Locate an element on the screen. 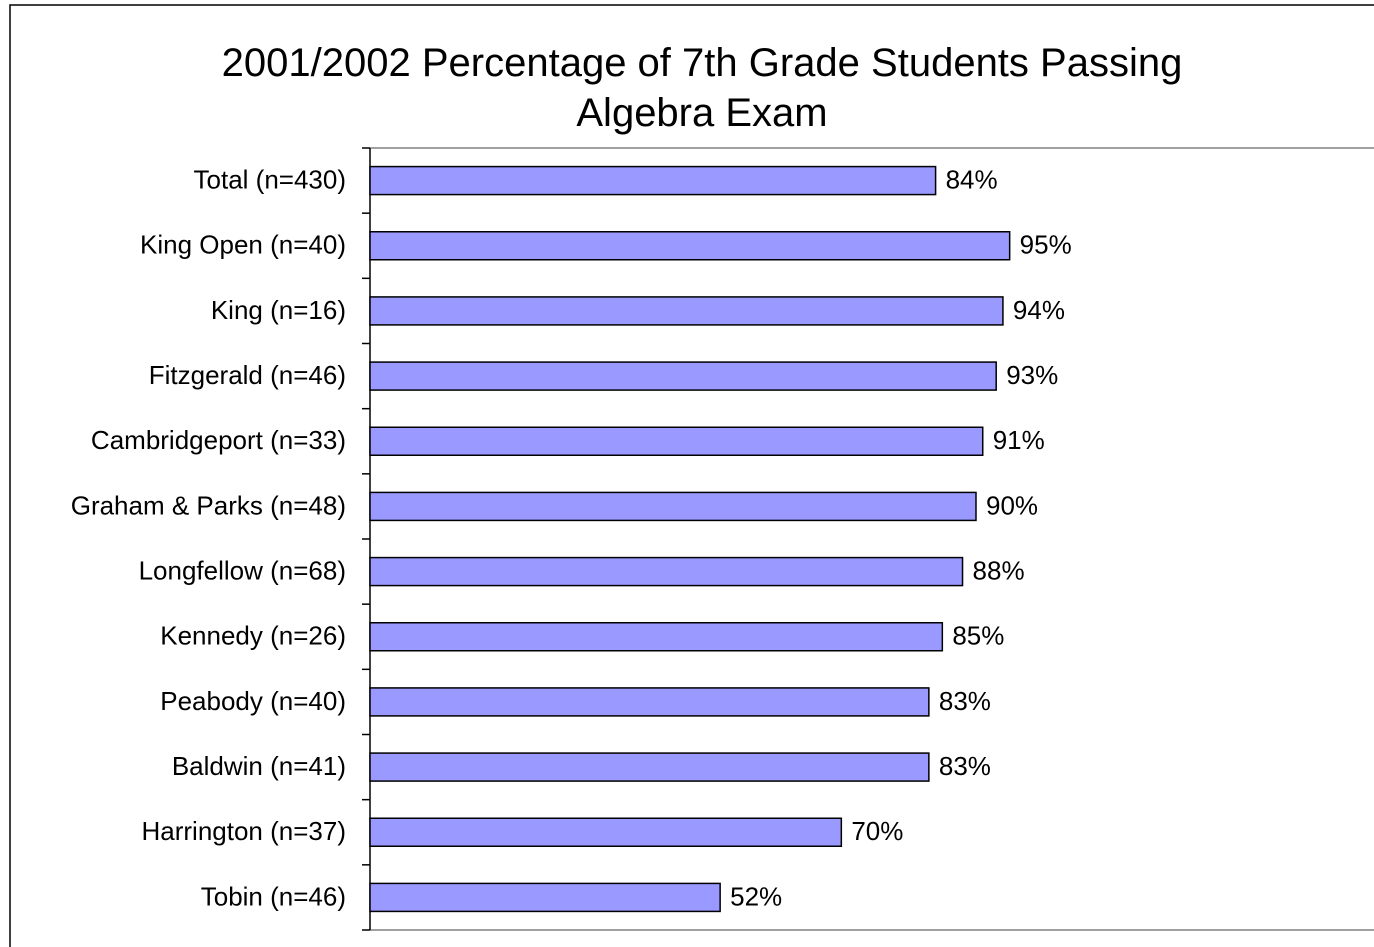  y-tick-label: Baldwin (n=41) is located at coordinates (259, 766).